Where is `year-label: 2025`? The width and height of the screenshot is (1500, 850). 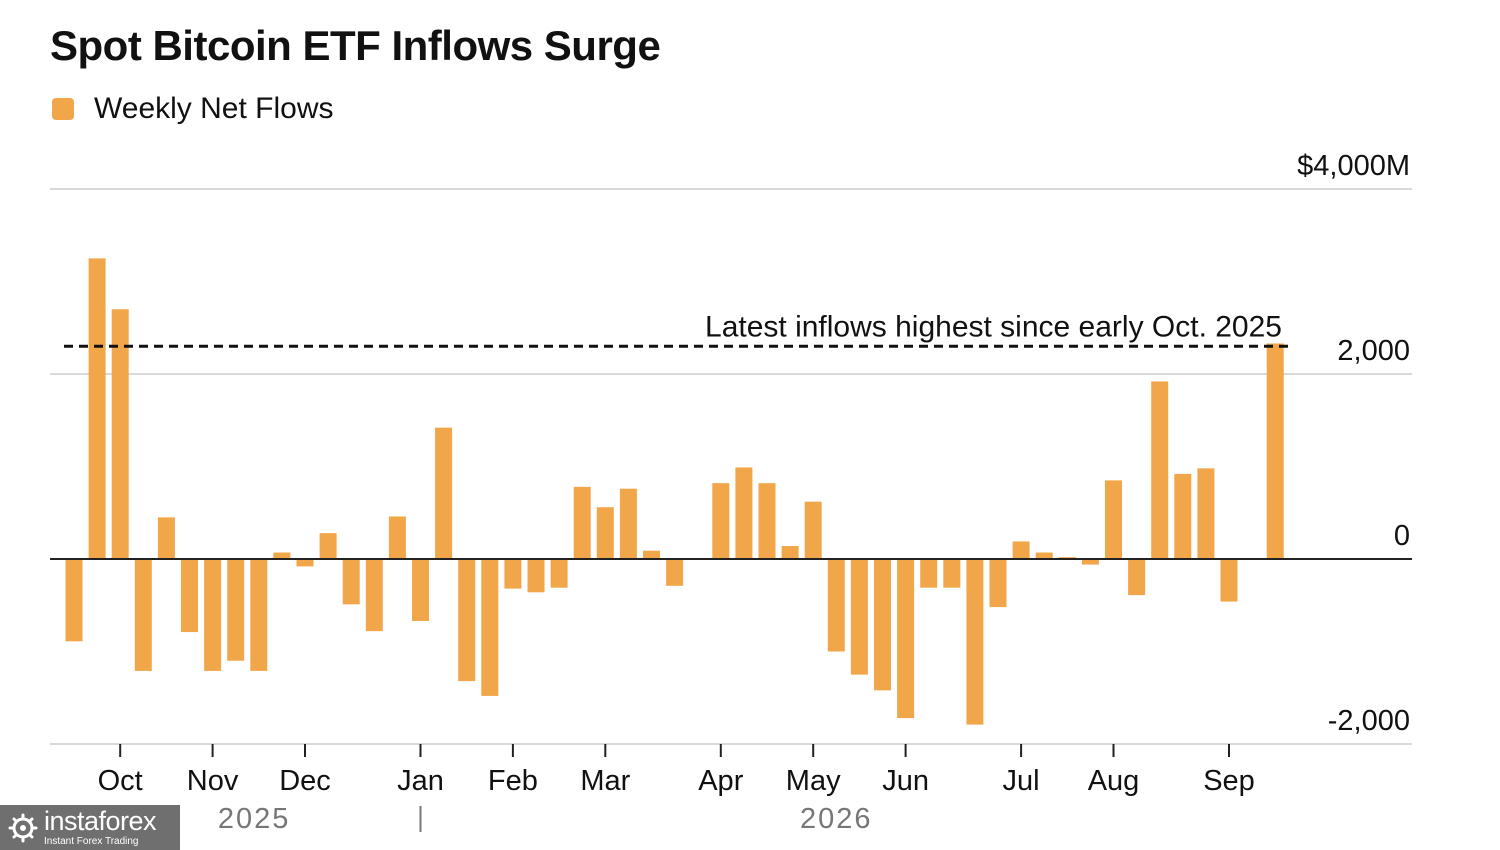 year-label: 2025 is located at coordinates (254, 819).